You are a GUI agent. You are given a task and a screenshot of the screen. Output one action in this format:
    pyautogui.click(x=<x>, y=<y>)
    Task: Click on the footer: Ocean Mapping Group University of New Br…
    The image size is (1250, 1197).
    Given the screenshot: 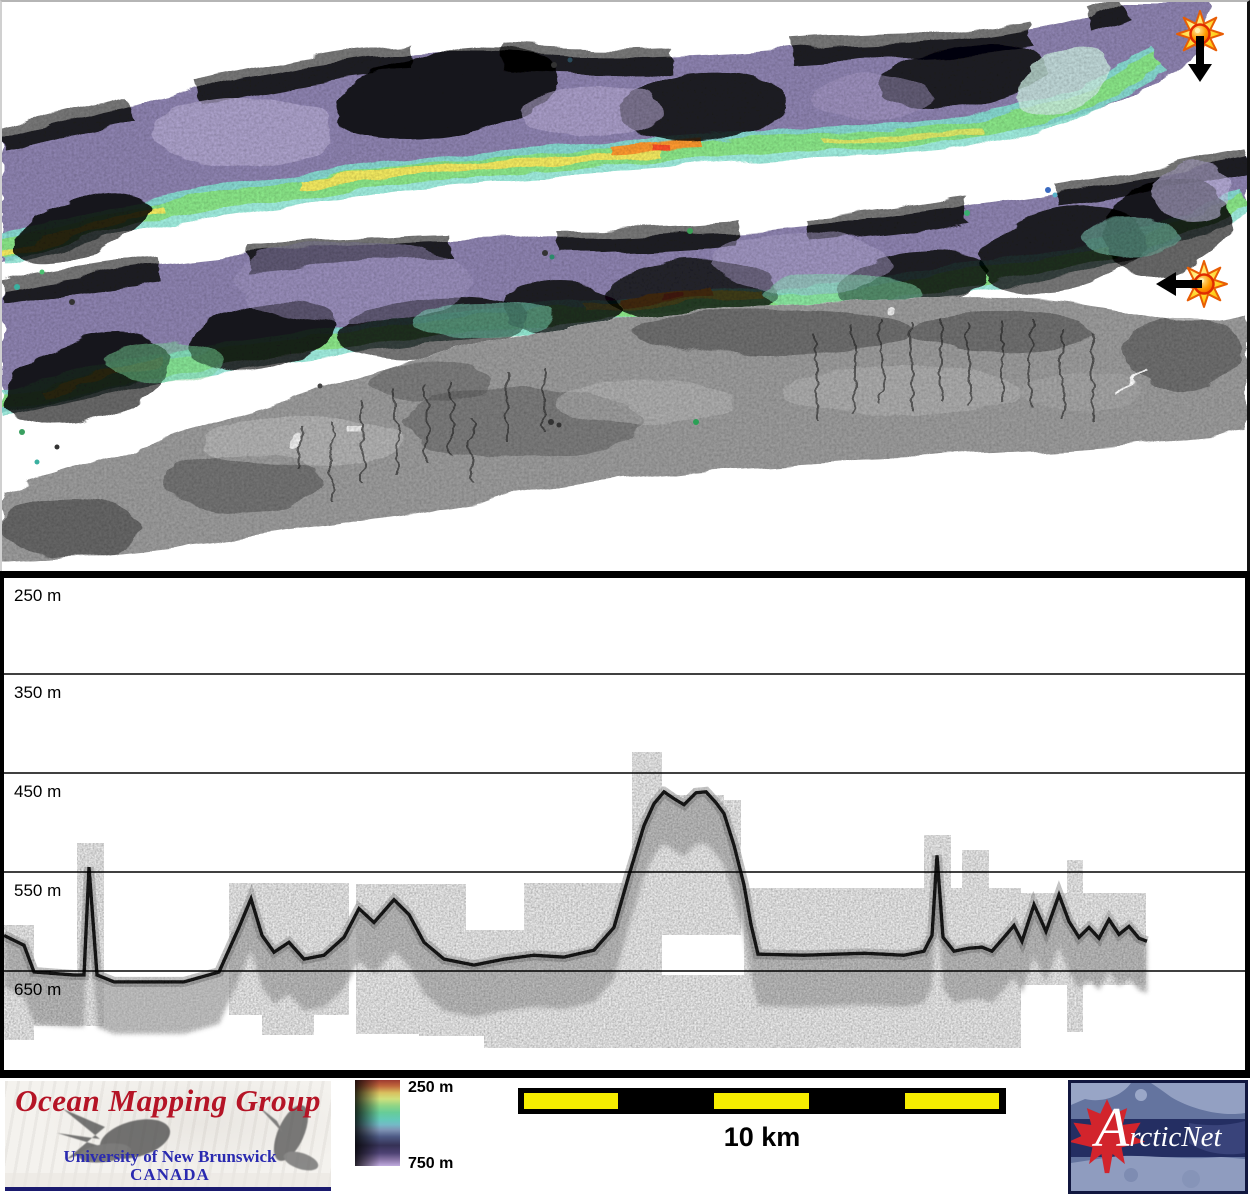 What is the action you would take?
    pyautogui.click(x=625, y=1137)
    